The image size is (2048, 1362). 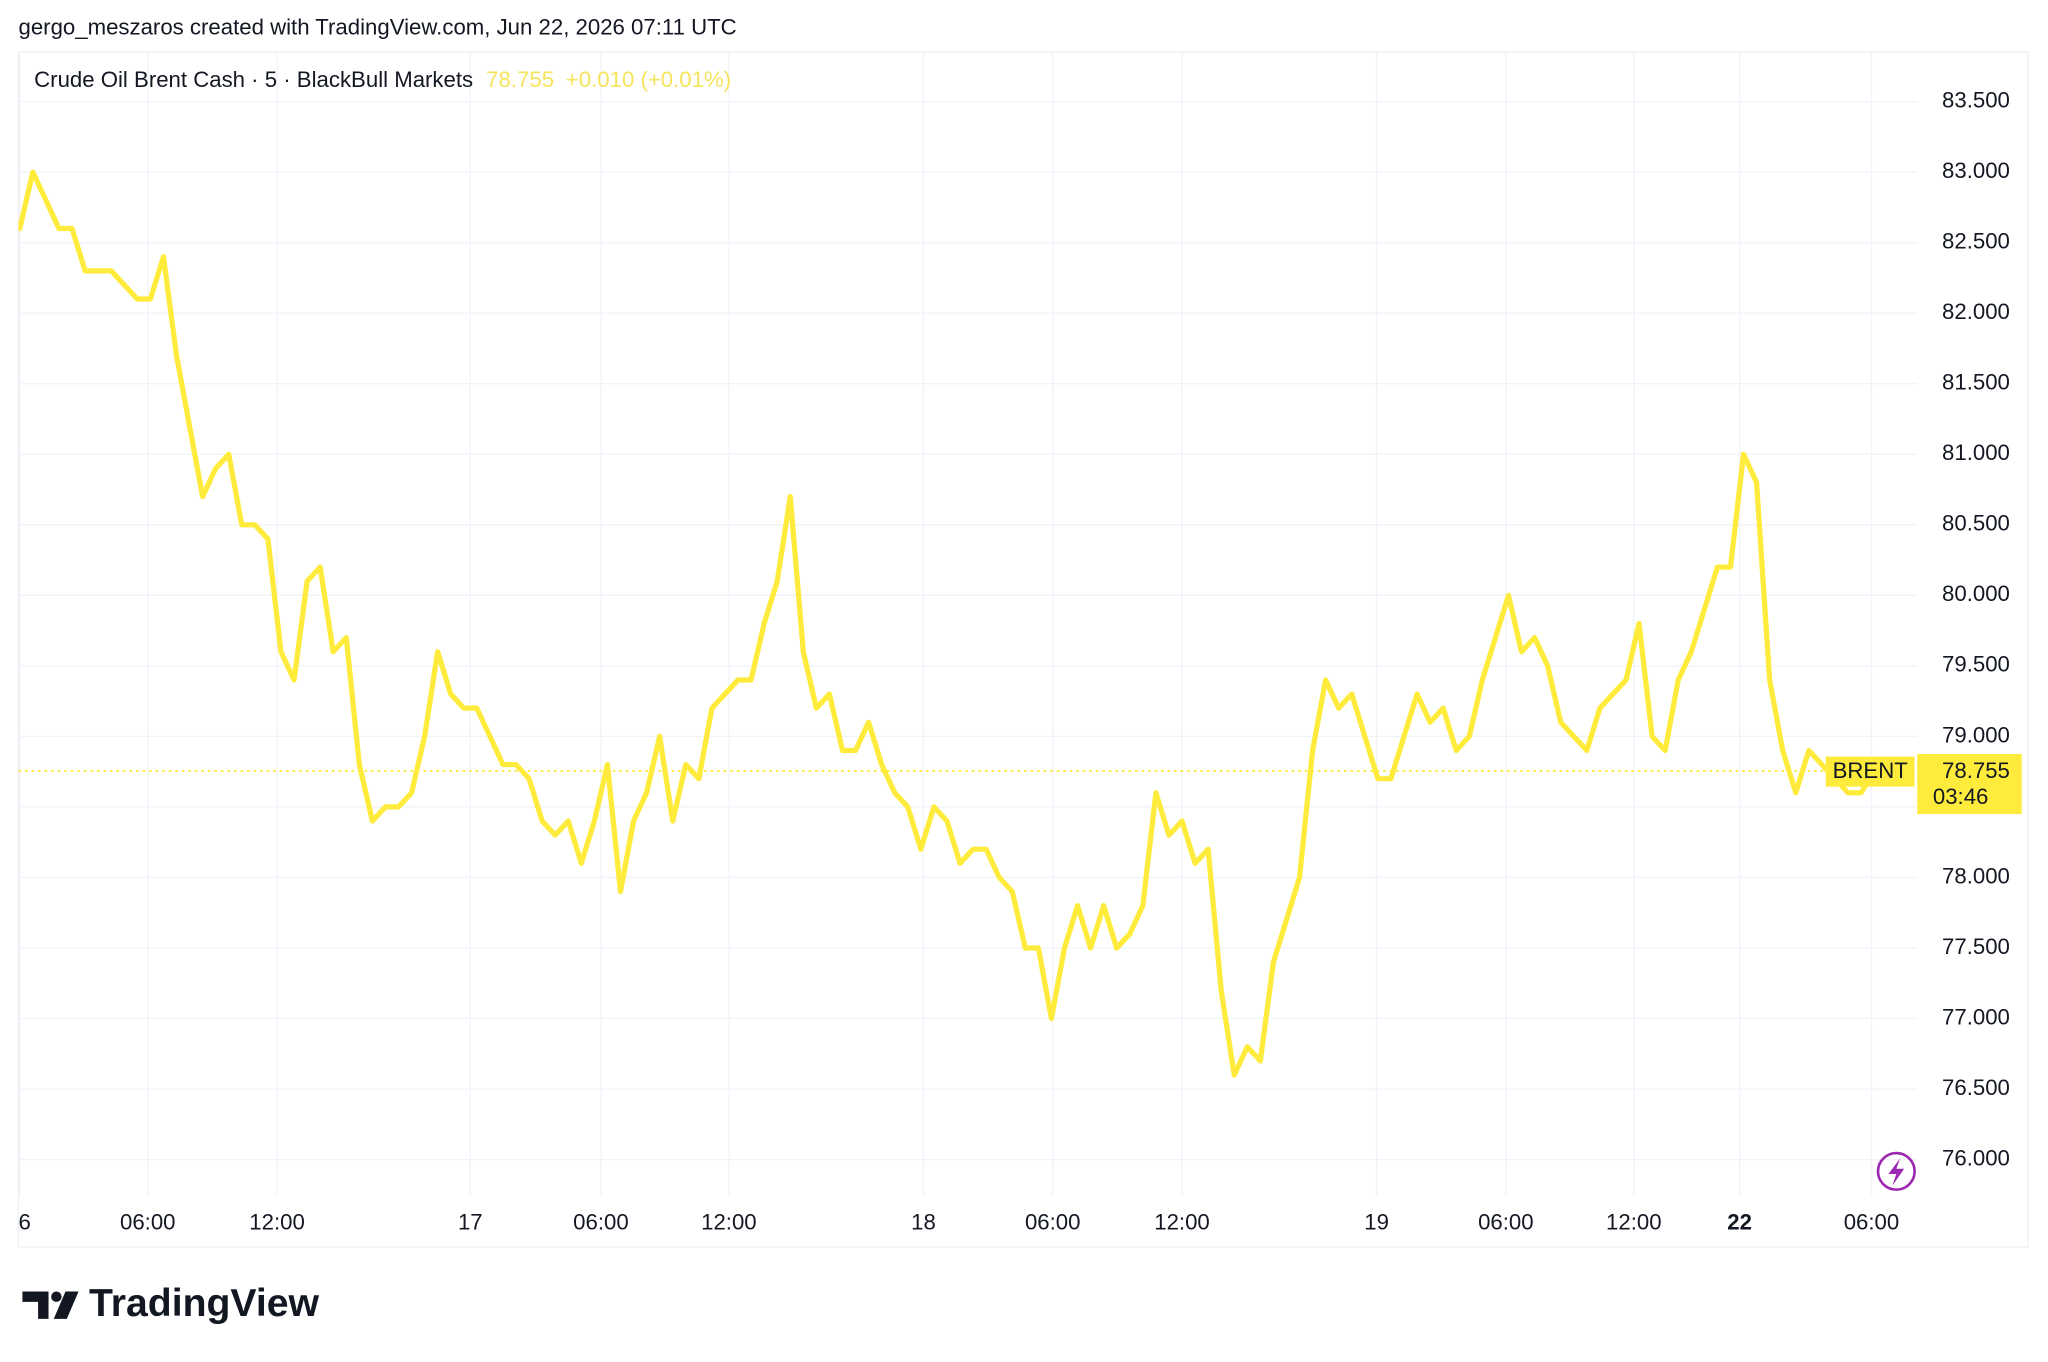 What do you see at coordinates (66, 1305) in the screenshot?
I see `logo-slash` at bounding box center [66, 1305].